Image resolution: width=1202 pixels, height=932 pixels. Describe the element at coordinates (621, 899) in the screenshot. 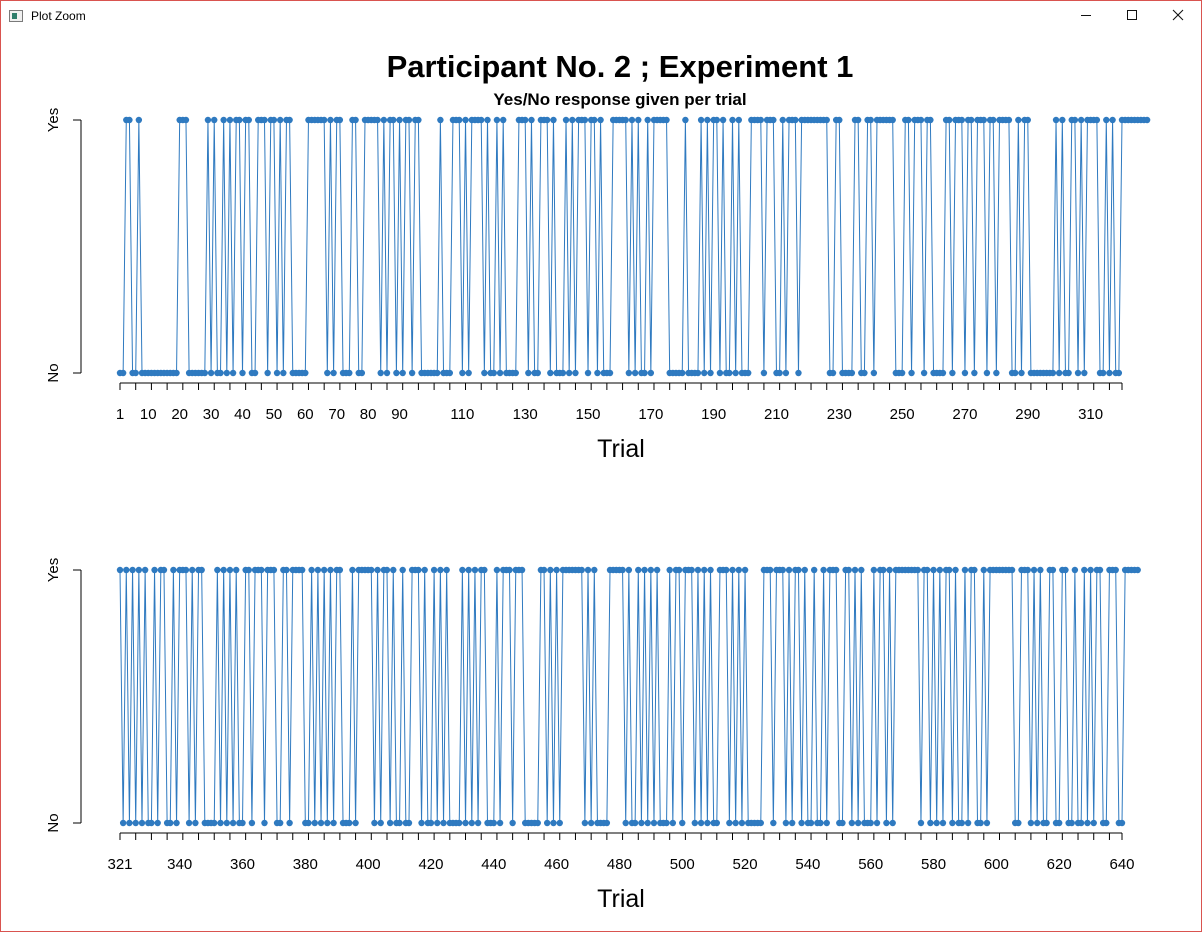

I see `x-axis-label: Trial` at that location.